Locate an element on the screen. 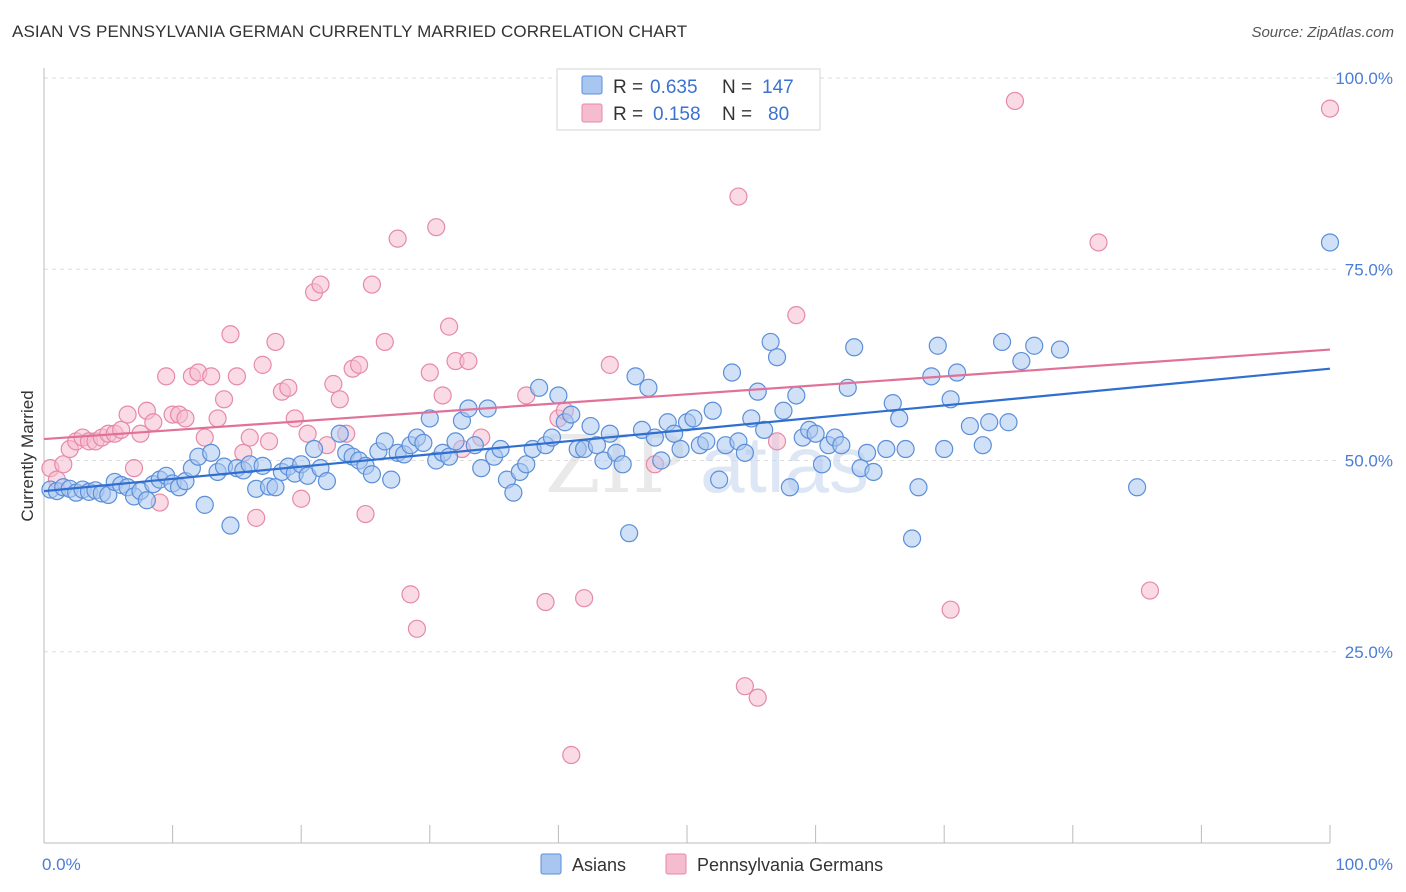 This screenshot has width=1406, height=892. legend-n-label-asians: N = is located at coordinates (737, 87).